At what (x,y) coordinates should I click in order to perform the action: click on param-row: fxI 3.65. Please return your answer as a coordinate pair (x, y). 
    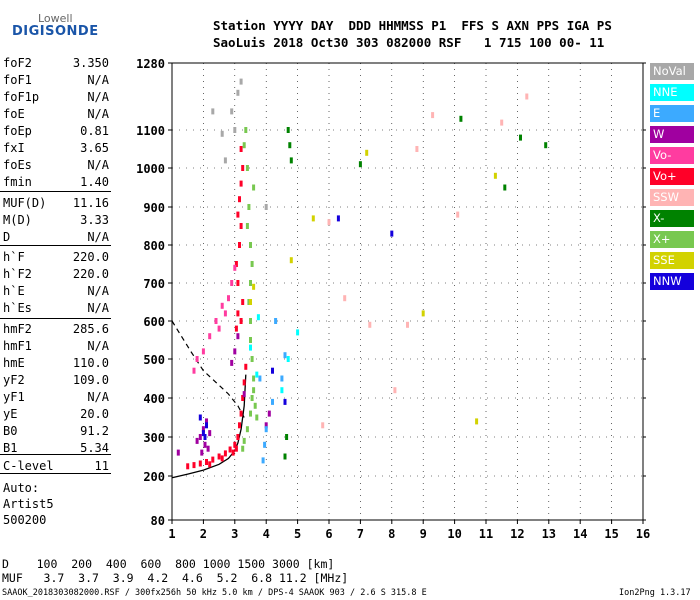
    Looking at the image, I should click on (56, 148).